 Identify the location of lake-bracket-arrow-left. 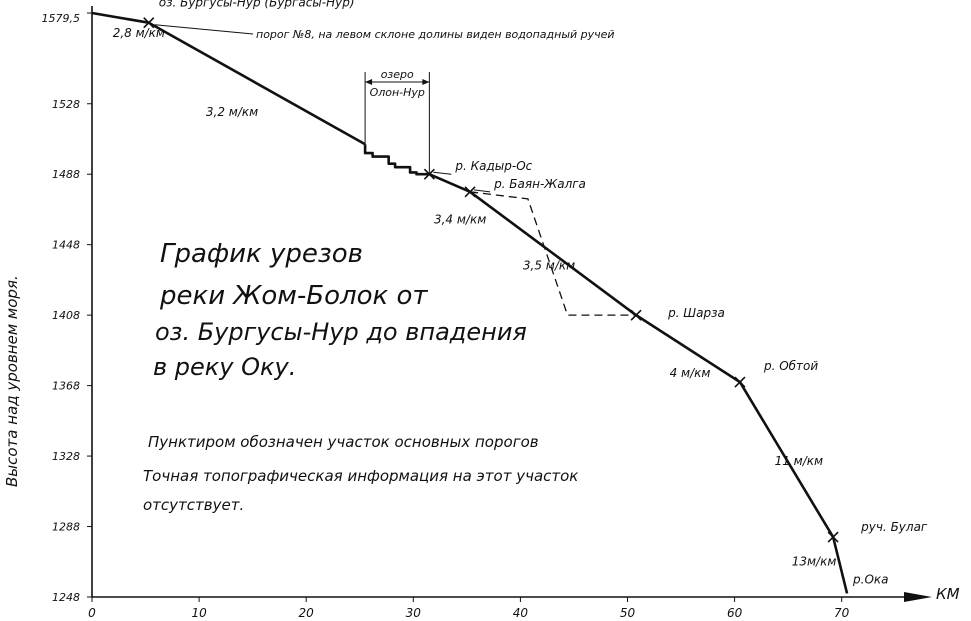
(369, 82).